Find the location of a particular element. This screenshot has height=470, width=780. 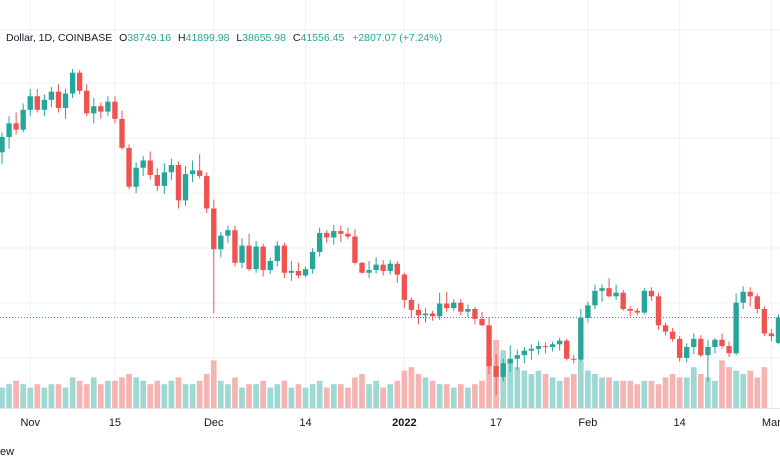

footer-text: ew is located at coordinates (7, 452).